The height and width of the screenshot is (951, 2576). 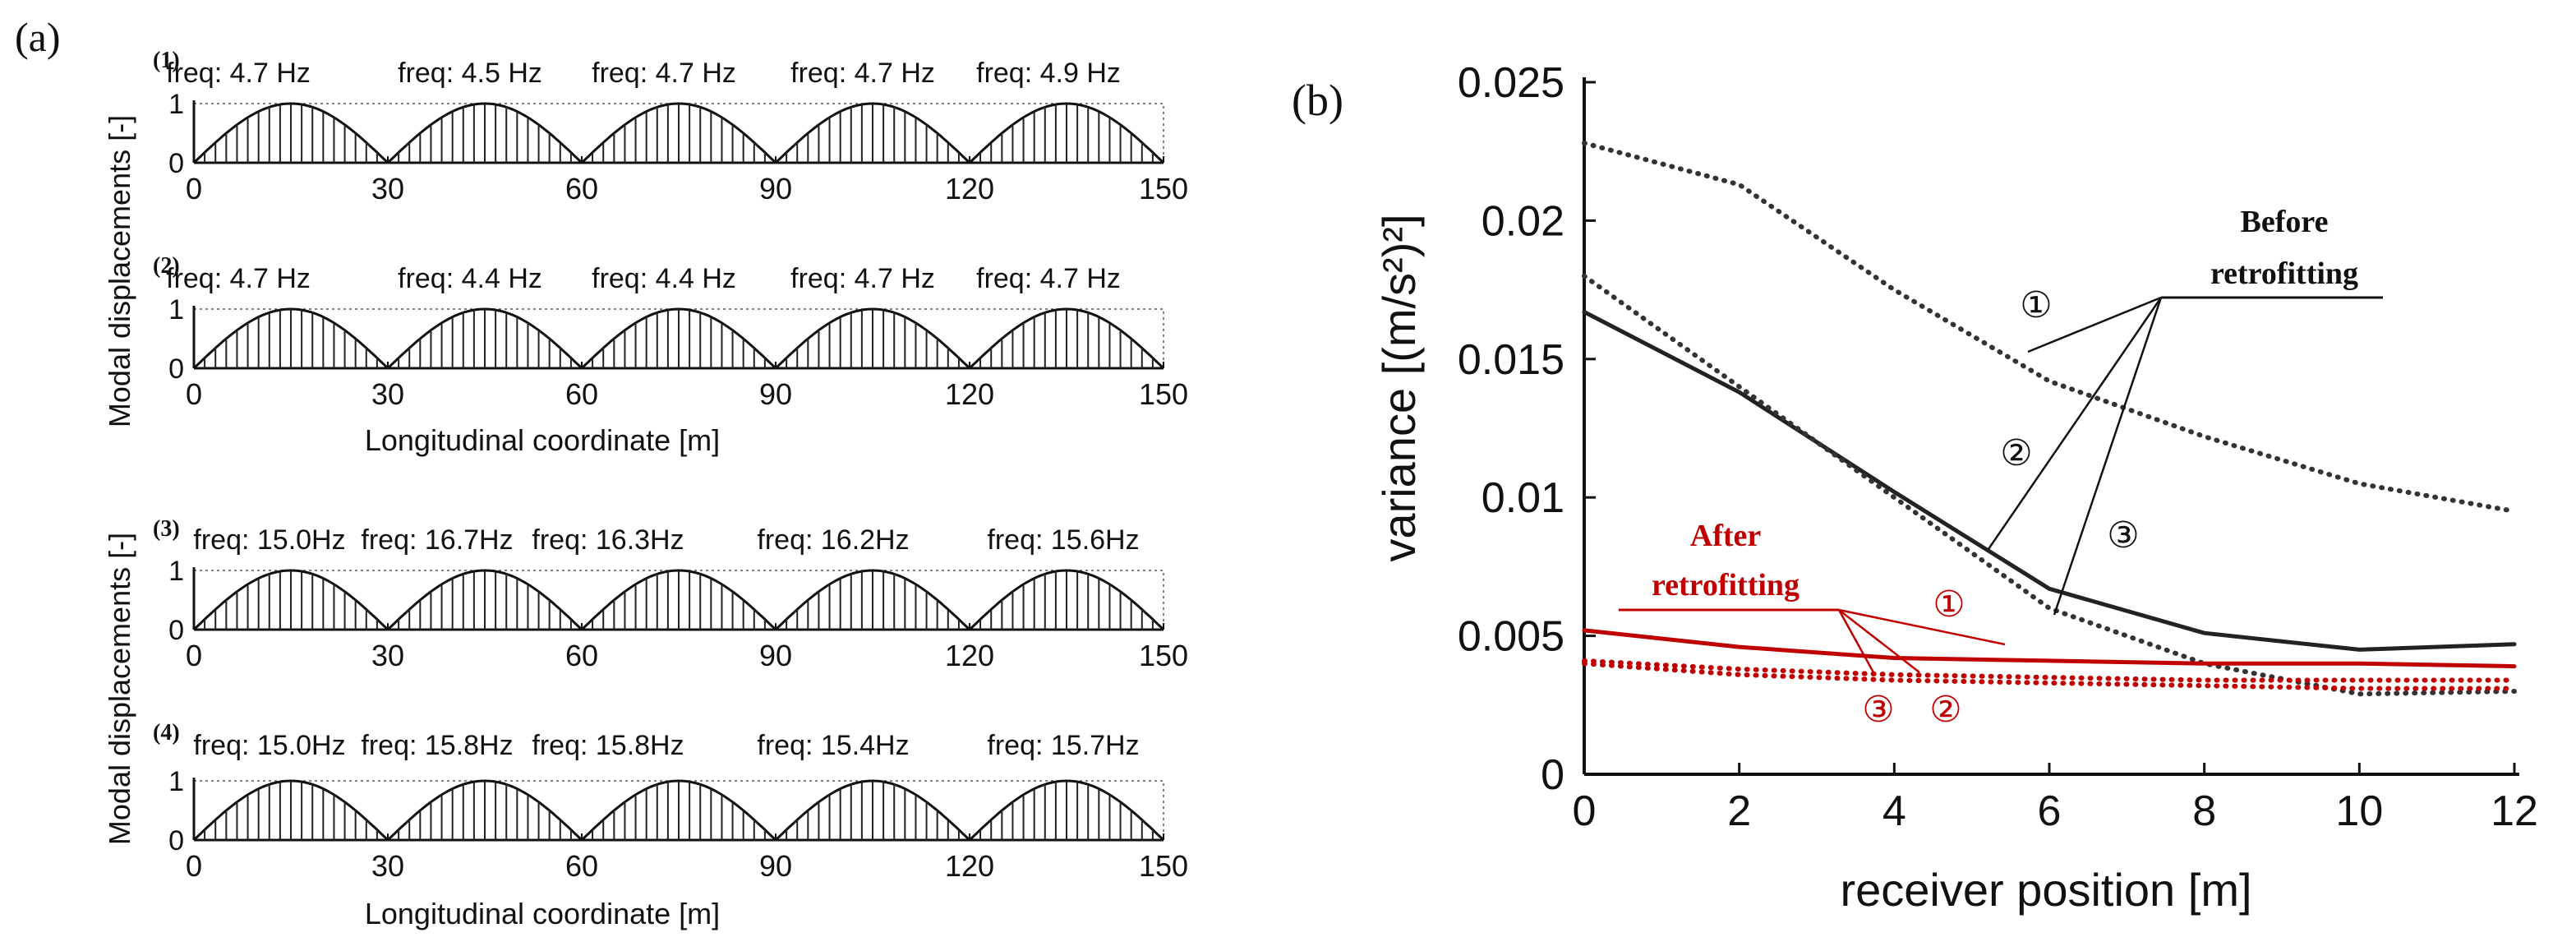 I want to click on row4-freq-4: freq: 15.4Hz, so click(x=833, y=745).